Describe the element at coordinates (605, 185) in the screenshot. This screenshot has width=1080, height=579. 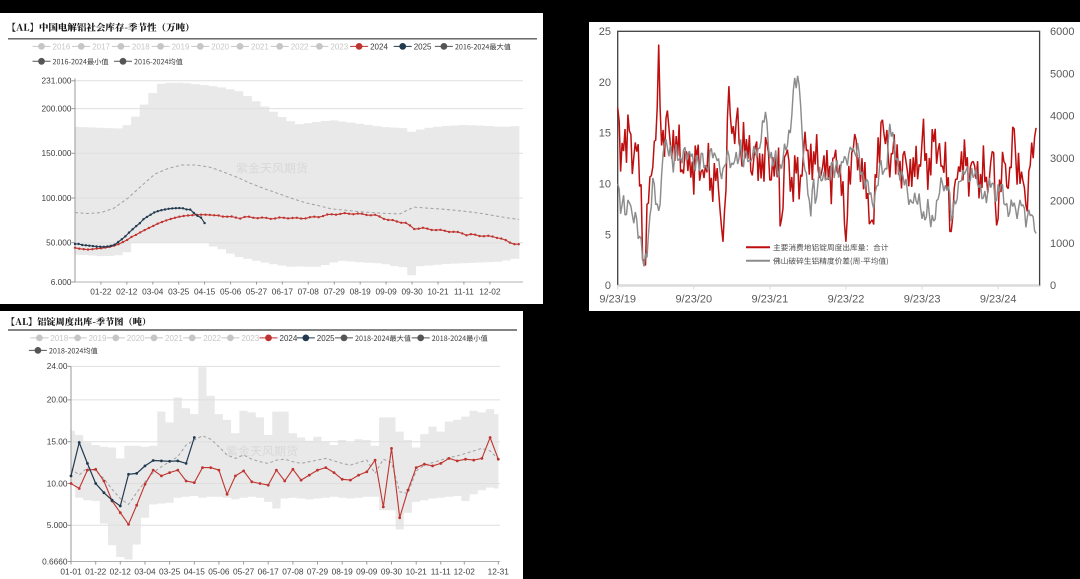
I see `svg-text: 10` at that location.